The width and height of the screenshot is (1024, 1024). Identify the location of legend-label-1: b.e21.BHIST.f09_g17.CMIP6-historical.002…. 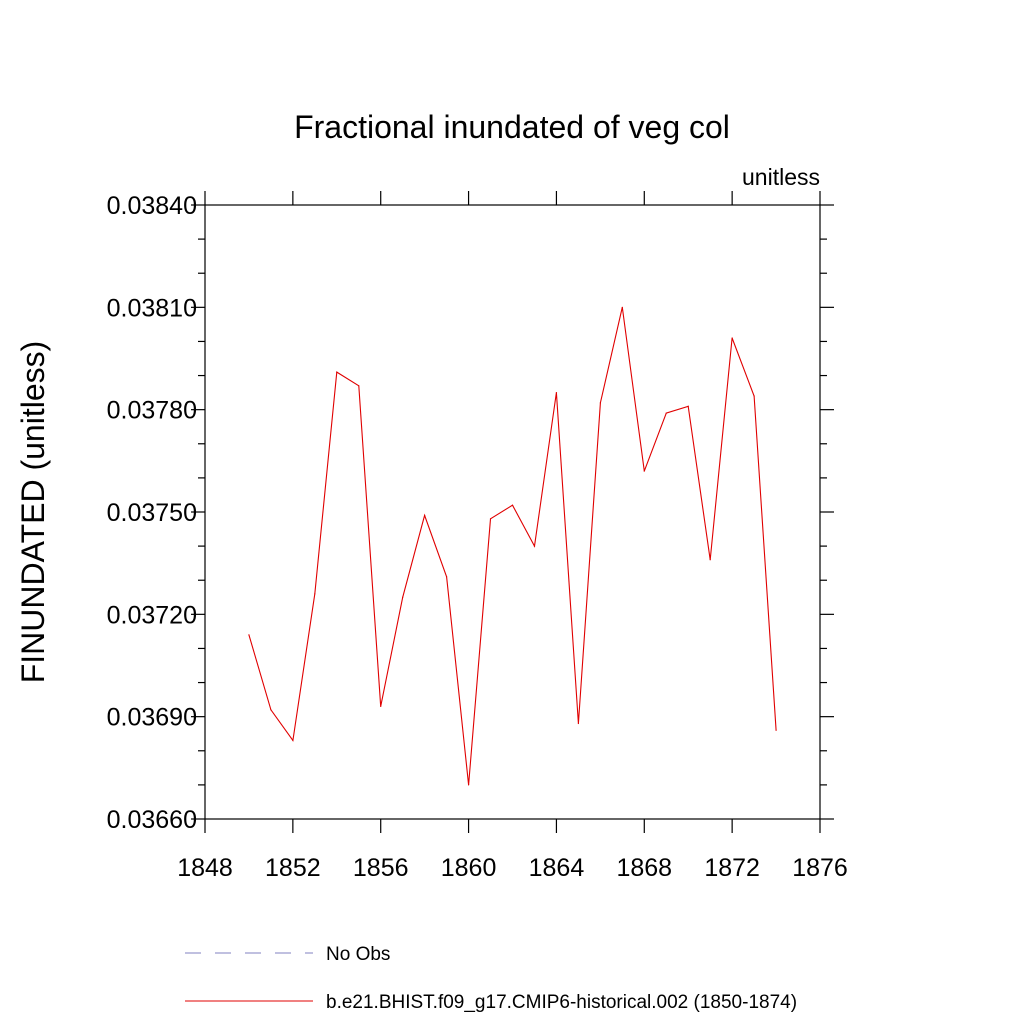
(561, 1002).